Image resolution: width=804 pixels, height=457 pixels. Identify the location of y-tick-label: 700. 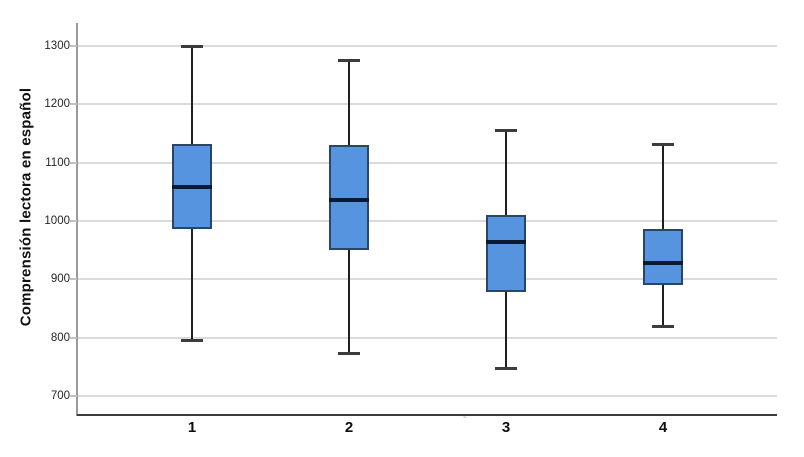
(60, 396).